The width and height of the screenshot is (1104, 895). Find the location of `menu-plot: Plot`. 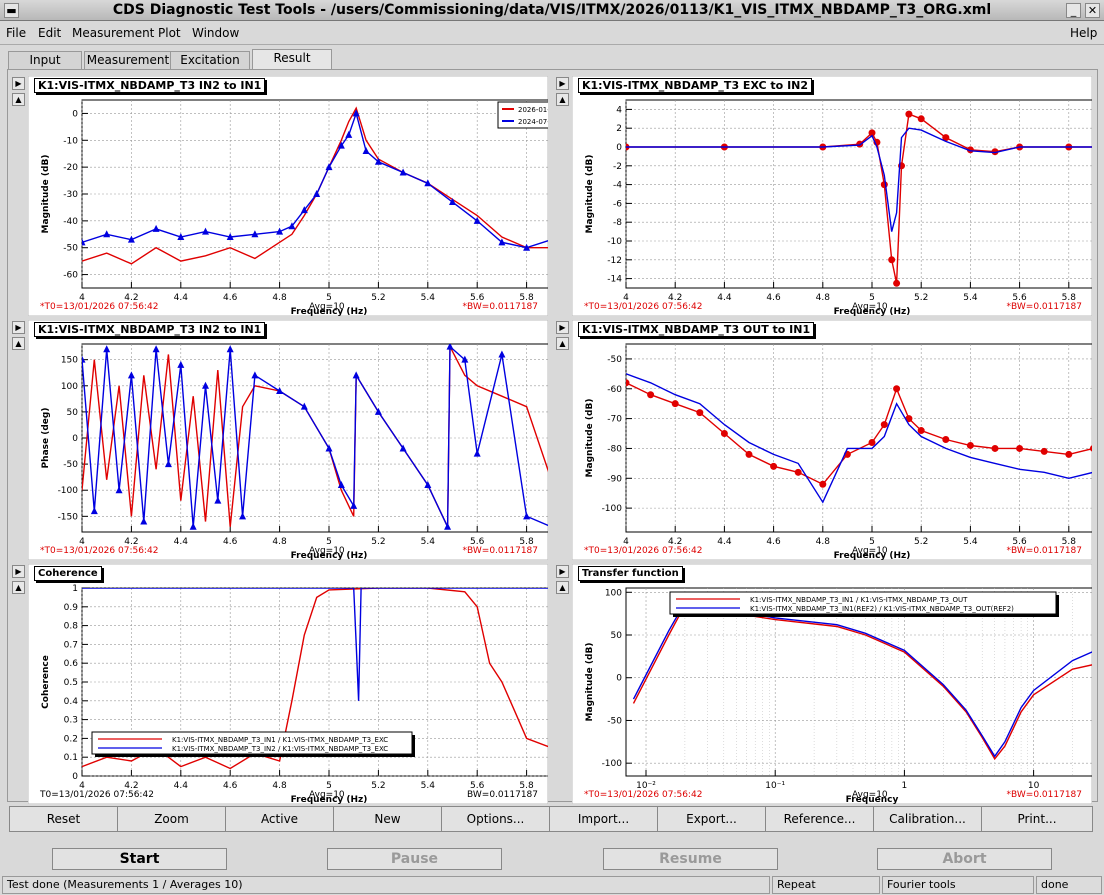

menu-plot: Plot is located at coordinates (169, 33).